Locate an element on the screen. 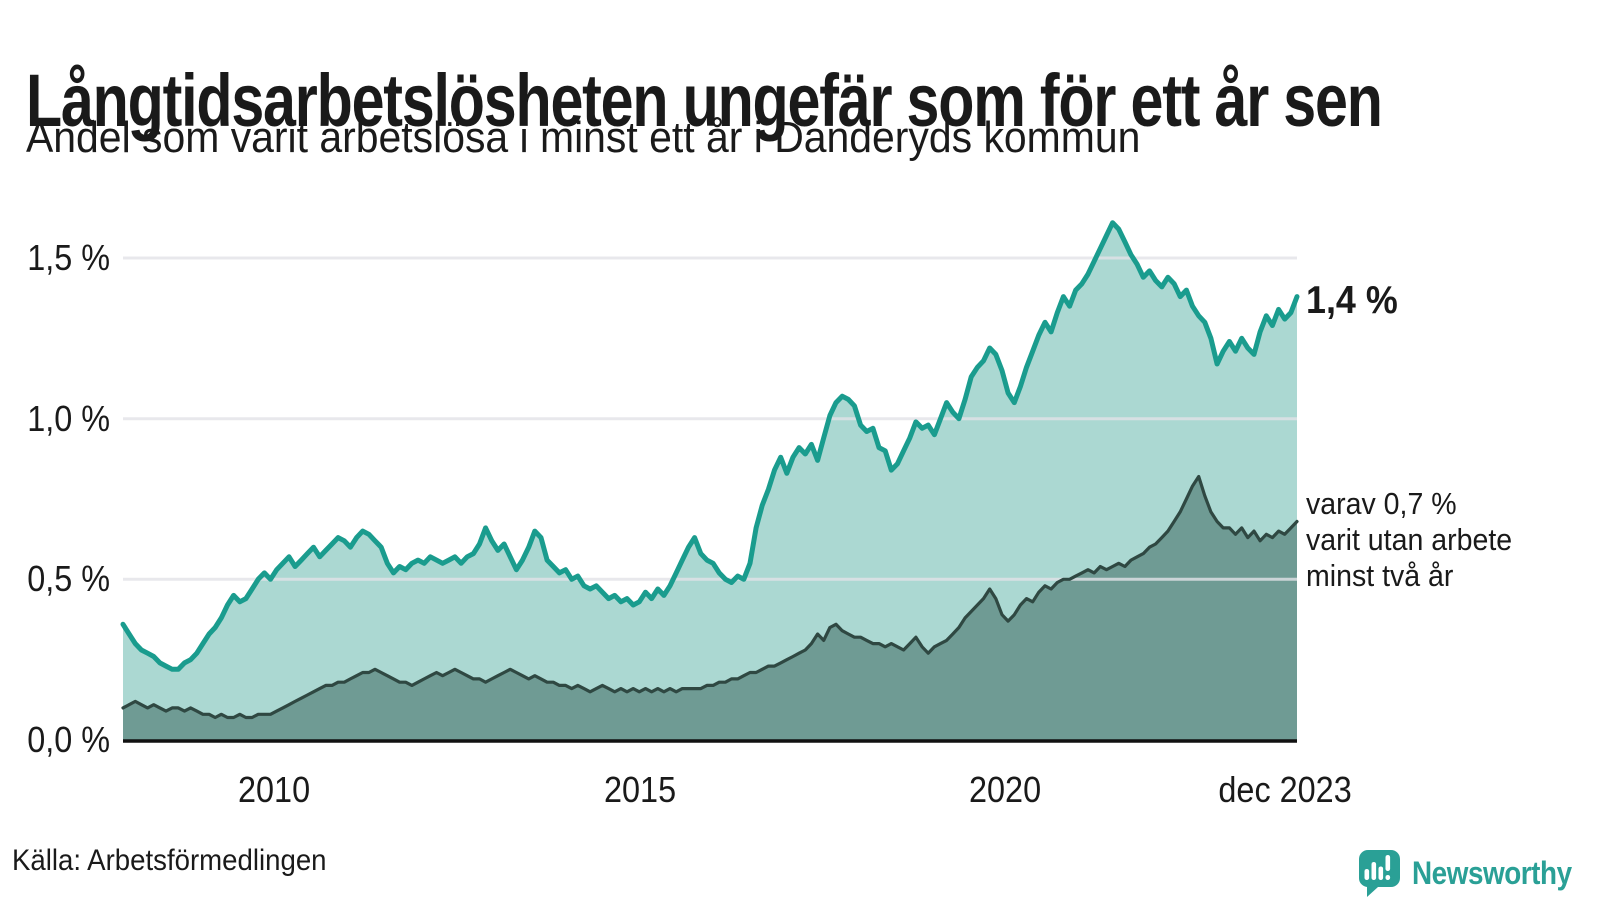 This screenshot has height=900, width=1600. y-tick-label: 1,5 % is located at coordinates (68, 257).